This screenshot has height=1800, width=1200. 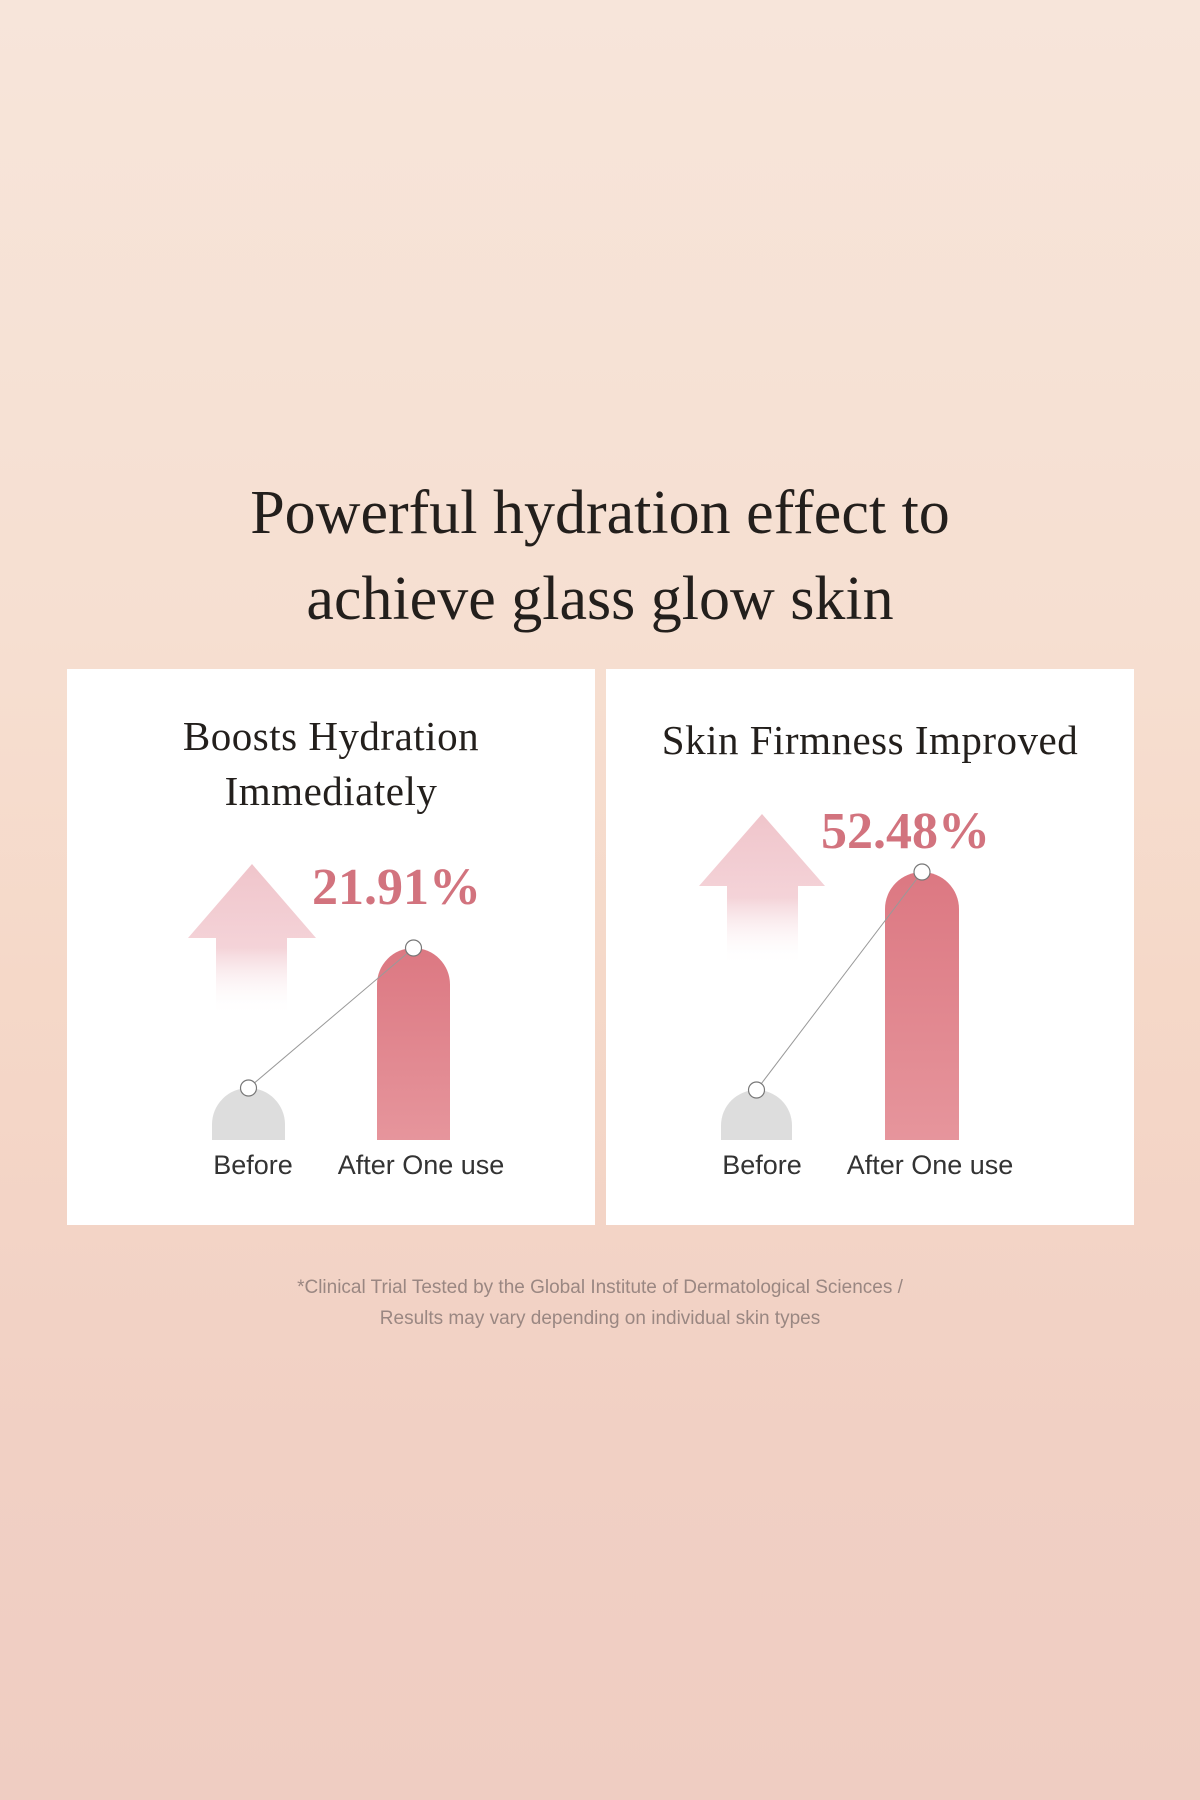 I want to click on hydration-after-label: After One use, so click(x=421, y=1165).